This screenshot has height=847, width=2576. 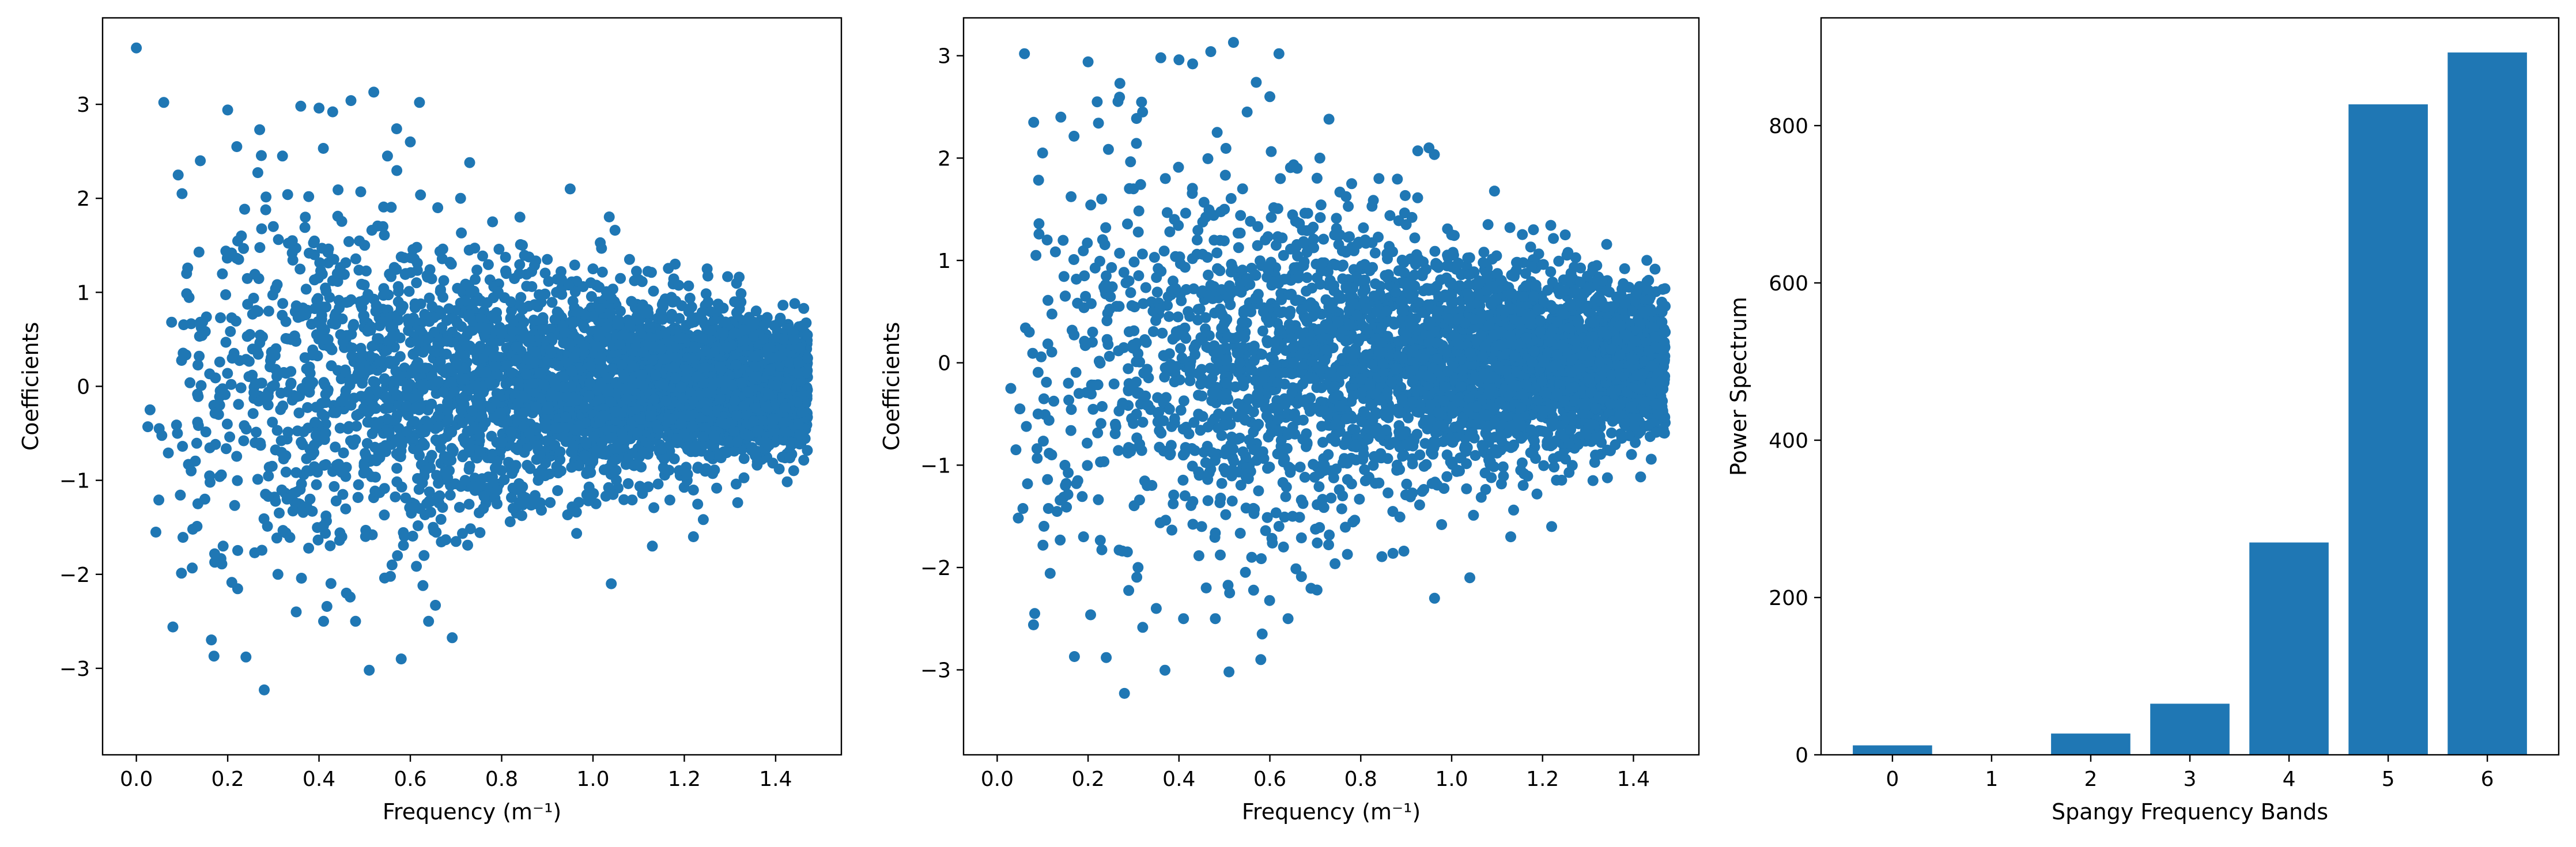 What do you see at coordinates (83, 293) in the screenshot?
I see `y-tick-label: 1` at bounding box center [83, 293].